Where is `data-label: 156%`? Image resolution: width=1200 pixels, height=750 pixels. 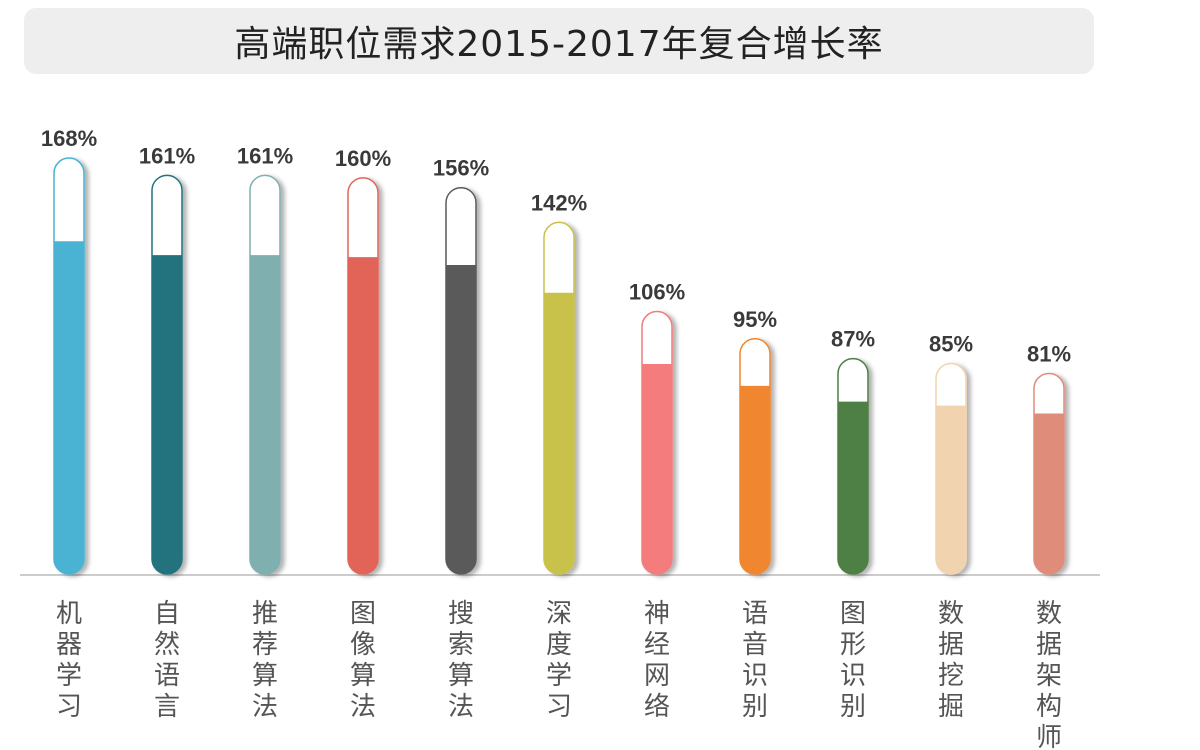
data-label: 156% is located at coordinates (461, 168).